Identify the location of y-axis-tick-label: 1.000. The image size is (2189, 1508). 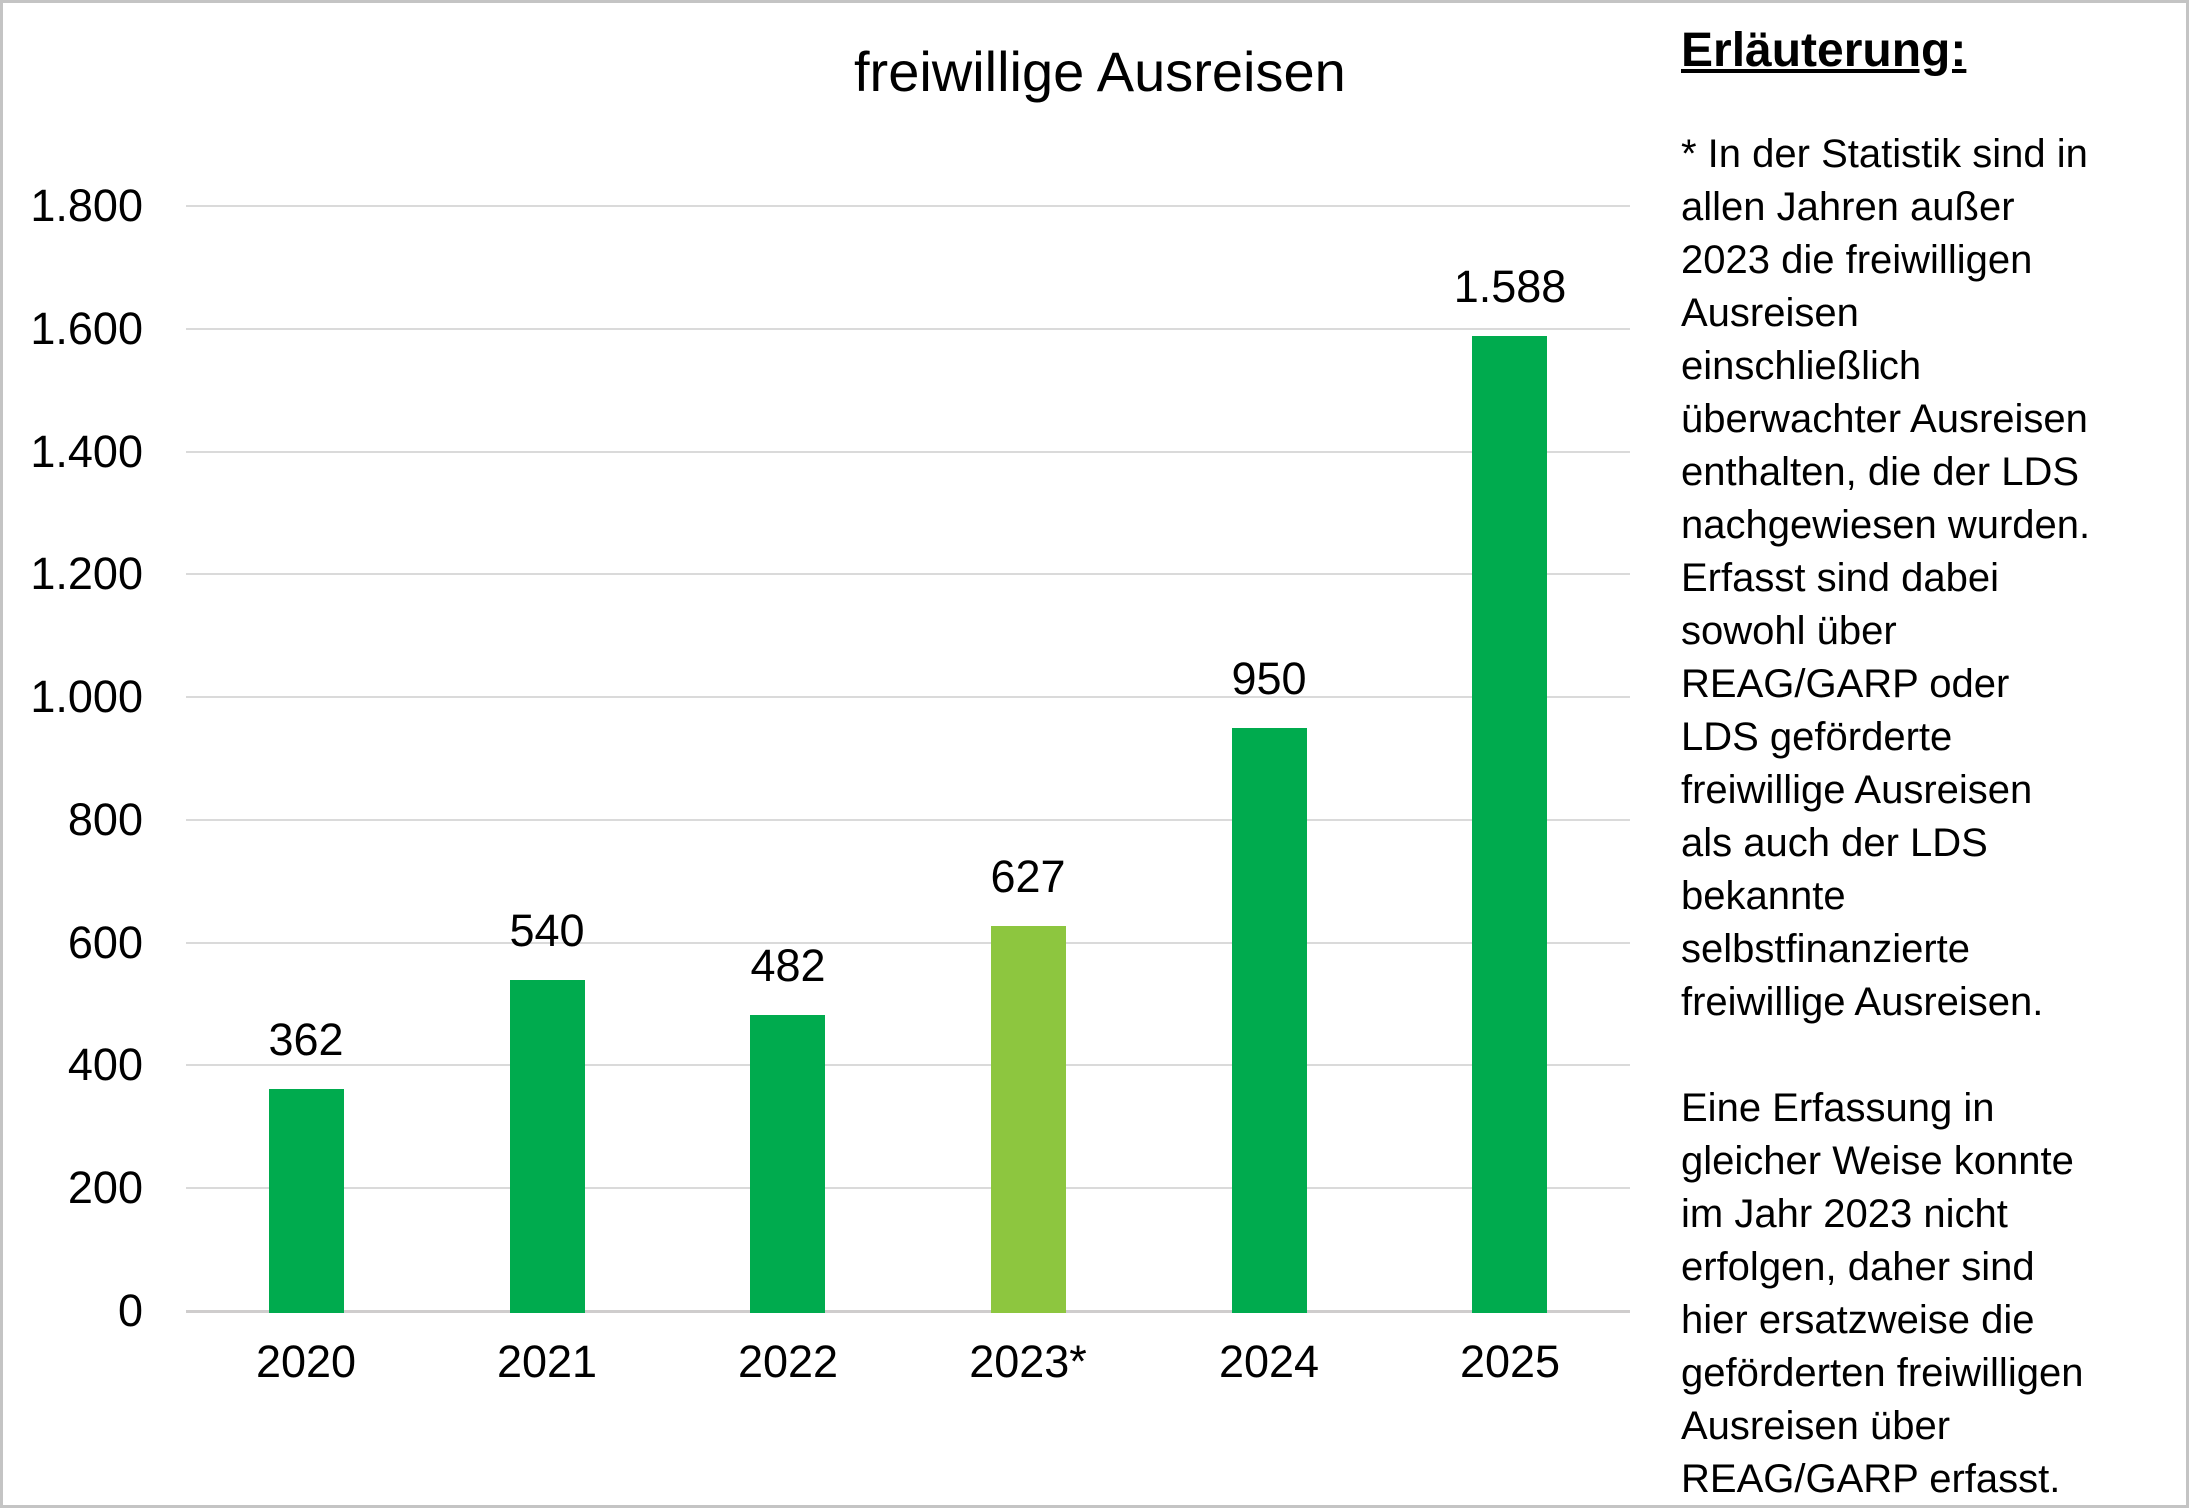
(86, 696).